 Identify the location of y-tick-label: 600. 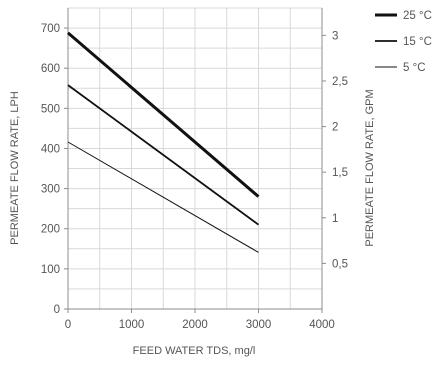
(50, 69).